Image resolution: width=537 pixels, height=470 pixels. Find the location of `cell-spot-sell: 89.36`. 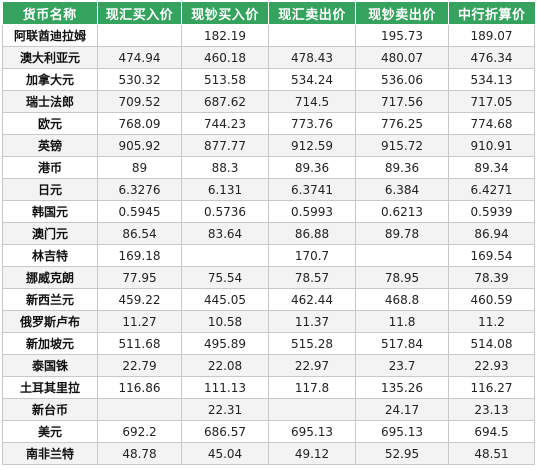

cell-spot-sell: 89.36 is located at coordinates (312, 167).